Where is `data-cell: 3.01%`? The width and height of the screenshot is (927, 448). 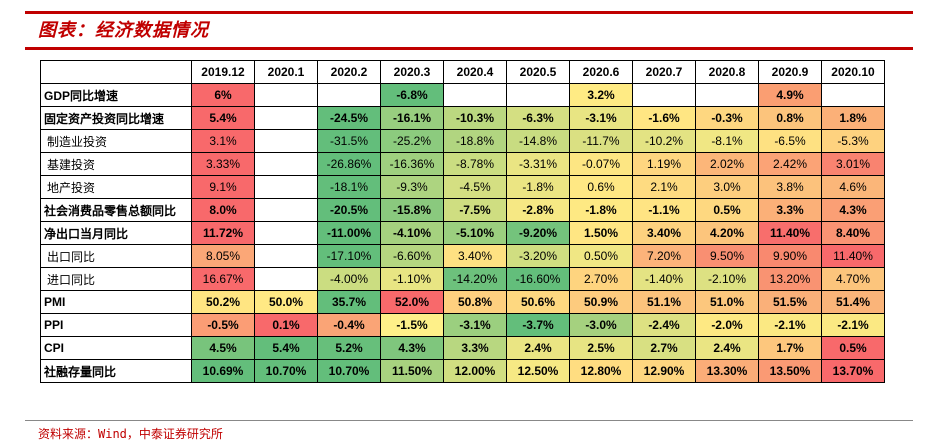 data-cell: 3.01% is located at coordinates (853, 164).